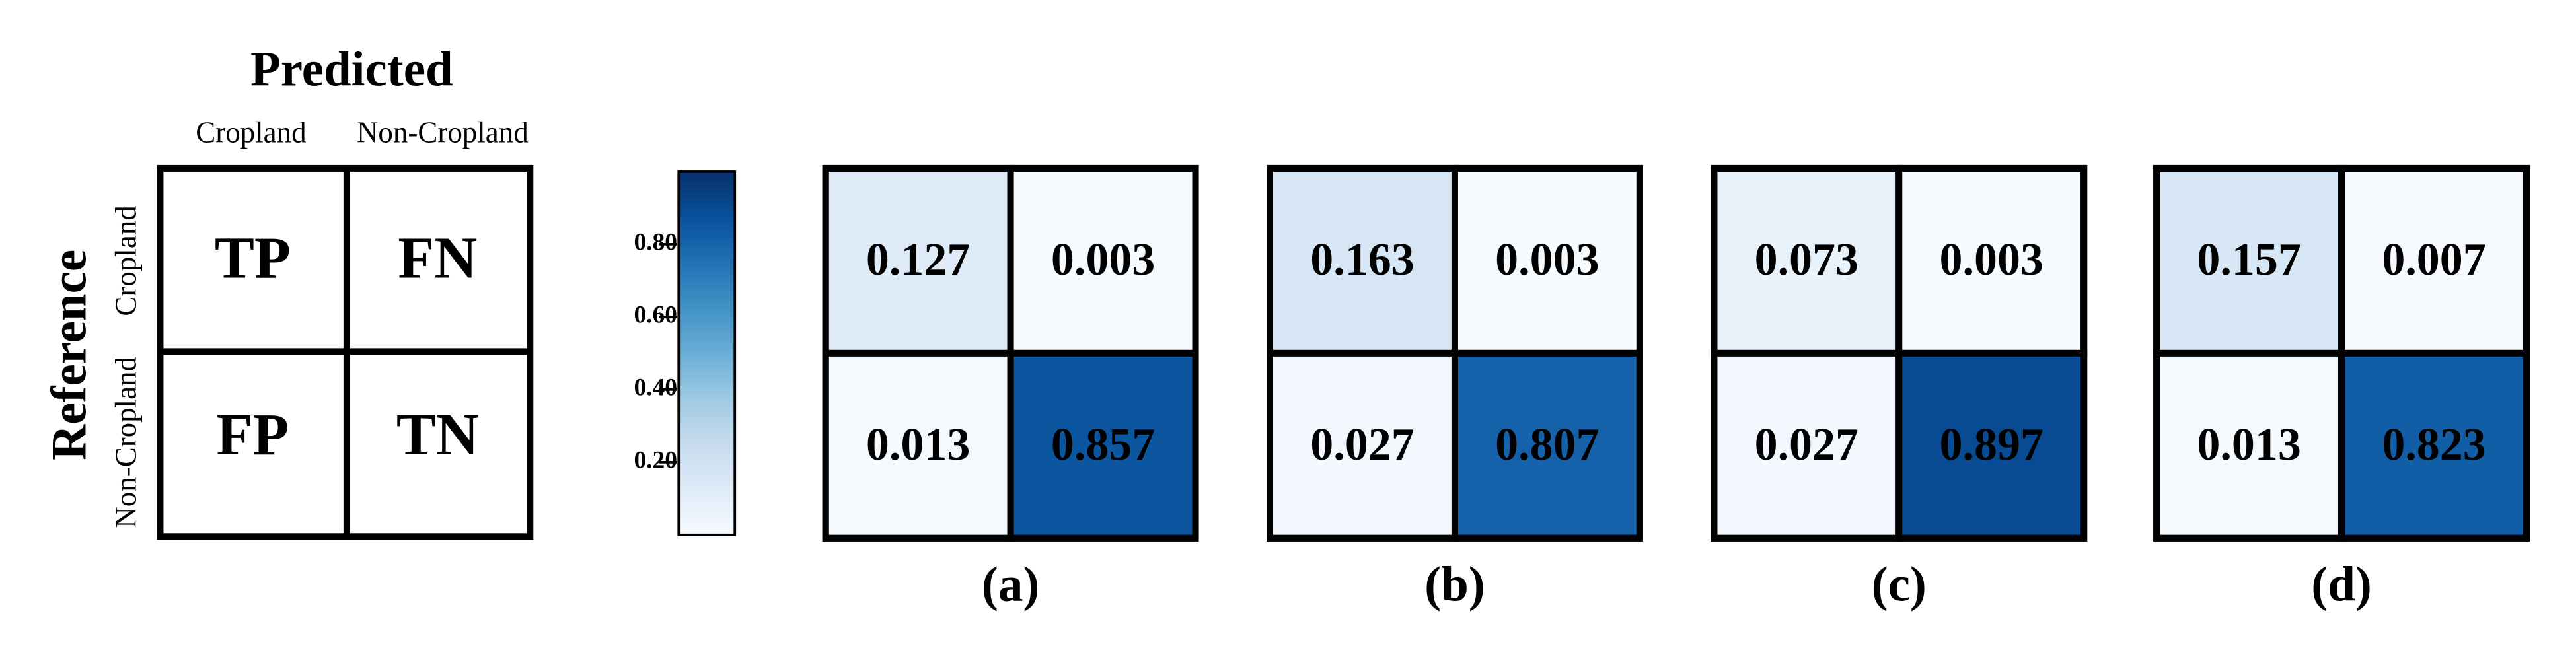 This screenshot has height=669, width=2576. What do you see at coordinates (655, 460) in the screenshot?
I see `colorbar-tick-label: 0.20` at bounding box center [655, 460].